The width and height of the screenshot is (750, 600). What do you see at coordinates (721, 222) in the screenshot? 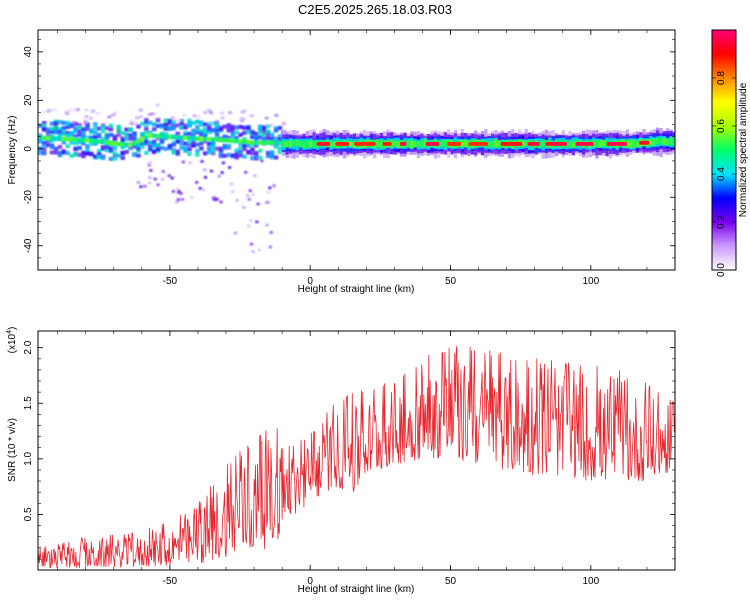
I see `colorbar-tick-label: 0.2` at bounding box center [721, 222].